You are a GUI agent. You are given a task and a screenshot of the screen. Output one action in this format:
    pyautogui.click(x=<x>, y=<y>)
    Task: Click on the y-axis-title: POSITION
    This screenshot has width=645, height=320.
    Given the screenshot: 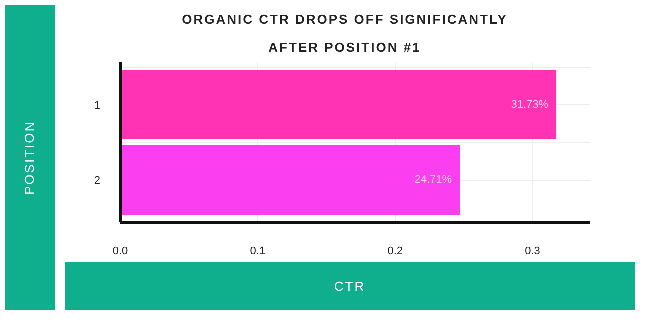 What is the action you would take?
    pyautogui.click(x=29, y=157)
    